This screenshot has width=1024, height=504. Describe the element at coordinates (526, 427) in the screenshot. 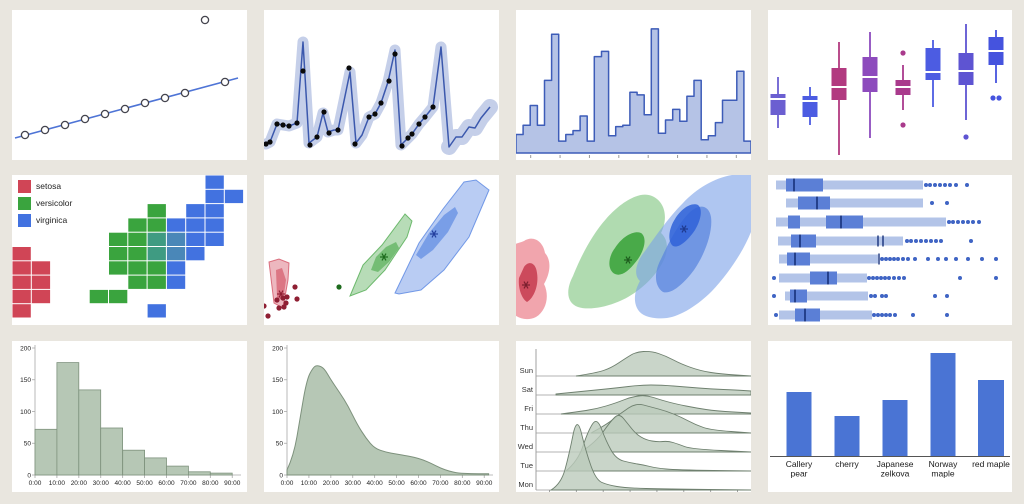

I see `svg-text: Thu` at that location.